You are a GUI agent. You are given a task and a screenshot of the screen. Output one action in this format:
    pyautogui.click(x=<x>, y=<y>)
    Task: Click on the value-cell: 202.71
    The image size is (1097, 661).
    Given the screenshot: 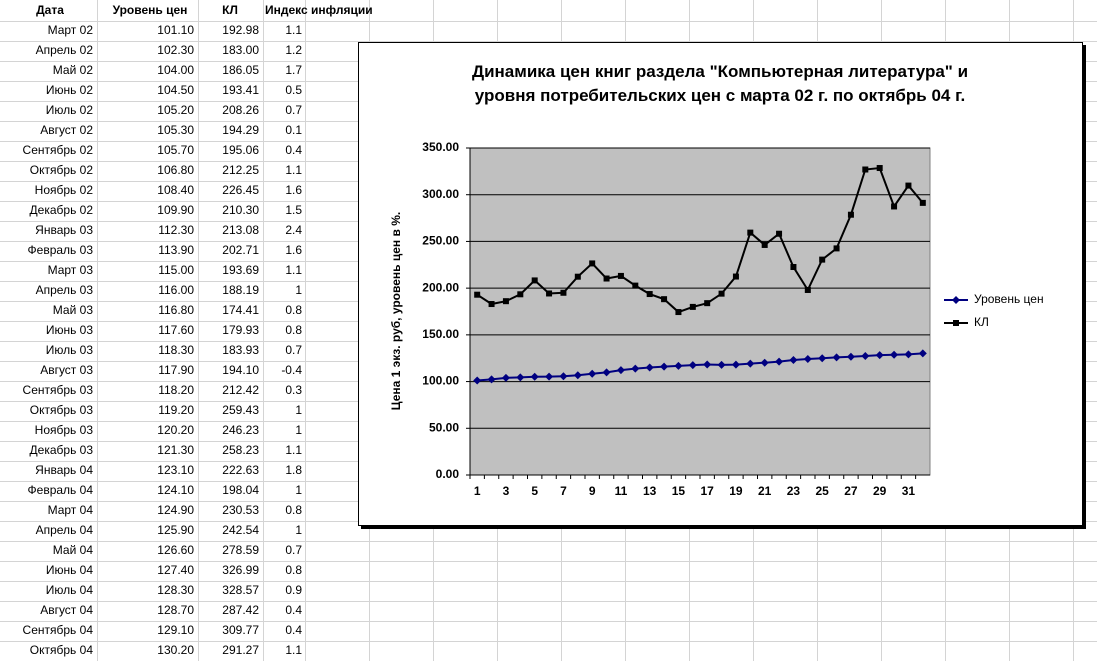 What is the action you would take?
    pyautogui.click(x=240, y=250)
    